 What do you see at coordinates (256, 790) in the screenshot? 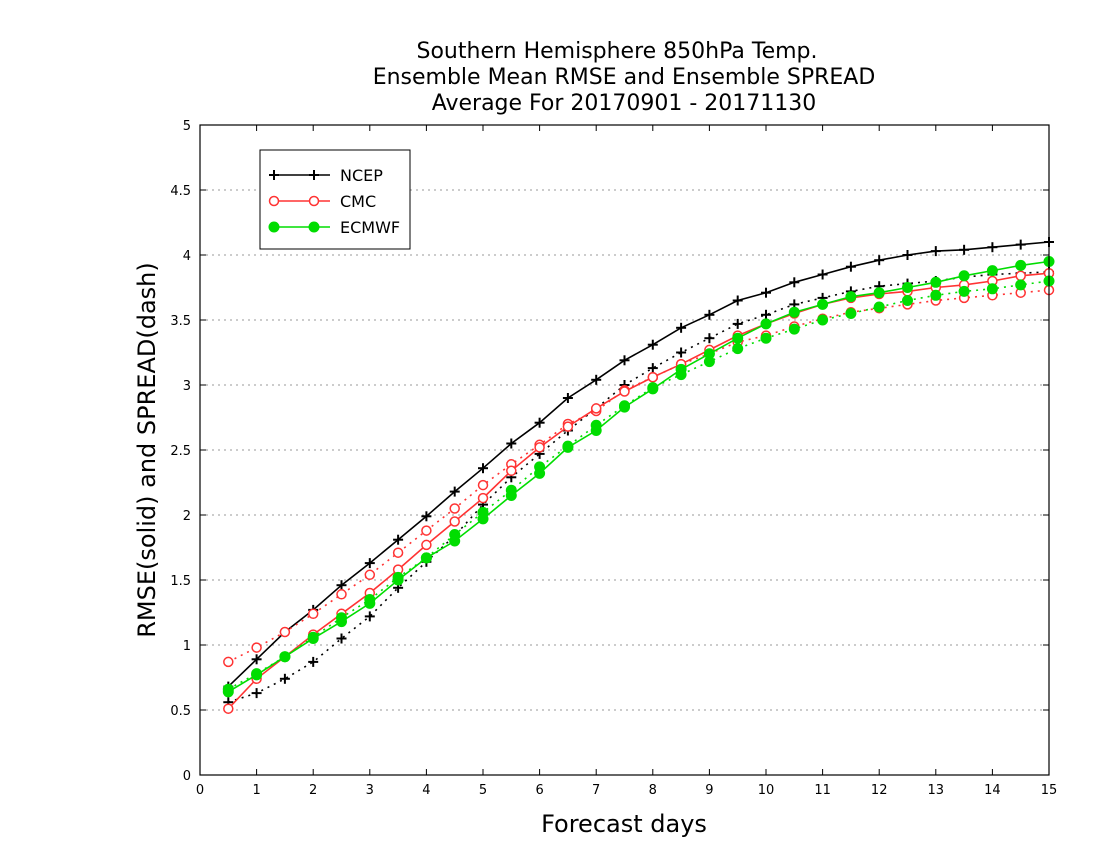
I see `x-tick-label-1: 1` at bounding box center [256, 790].